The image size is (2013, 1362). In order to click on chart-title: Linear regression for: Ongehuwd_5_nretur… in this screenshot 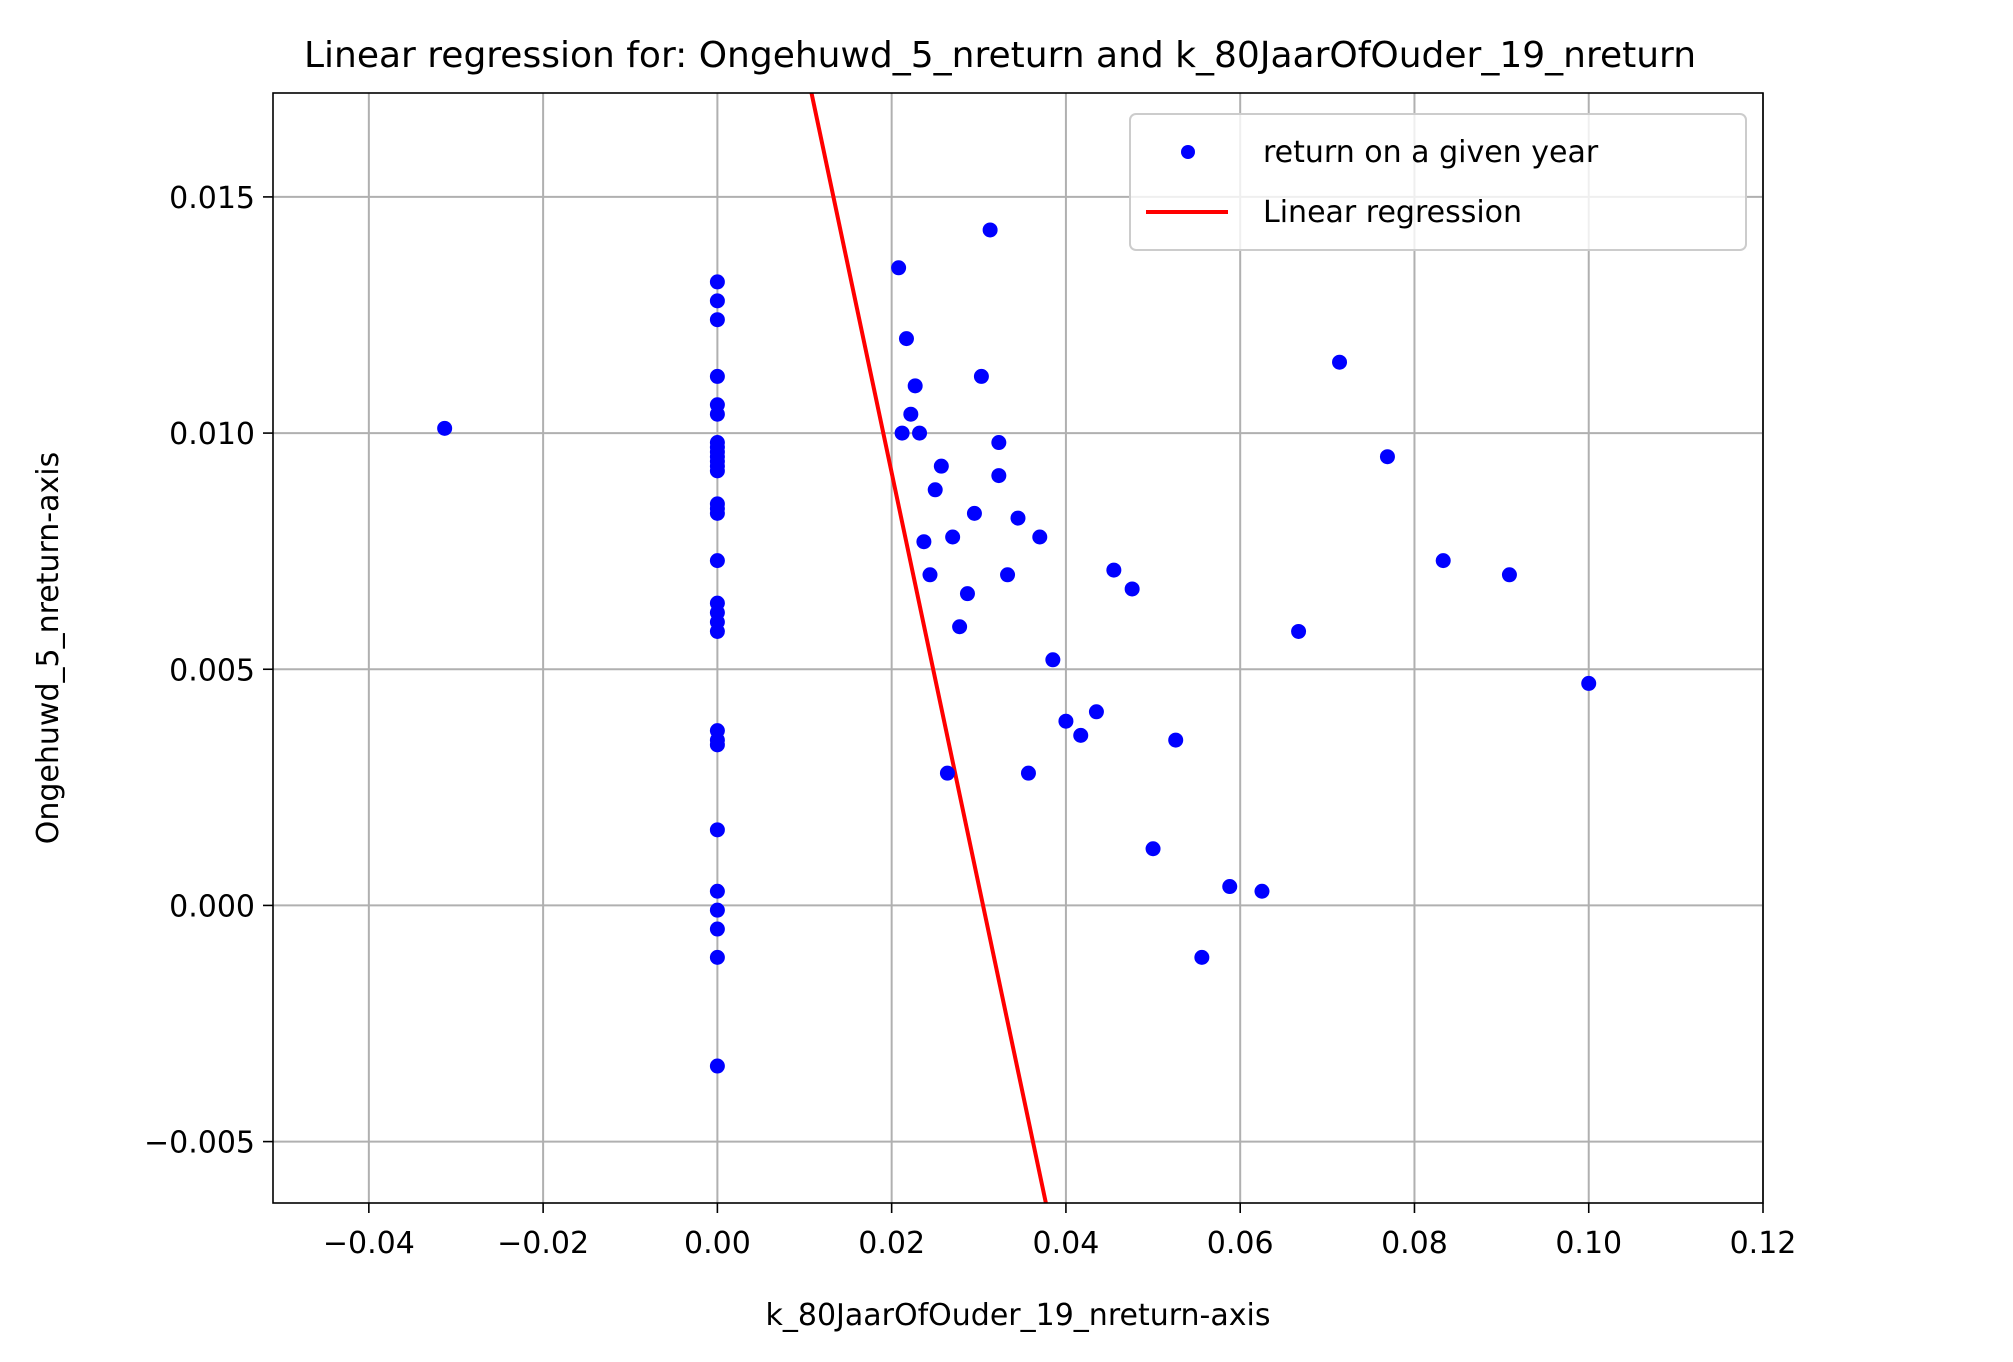, I will do `click(1000, 55)`.